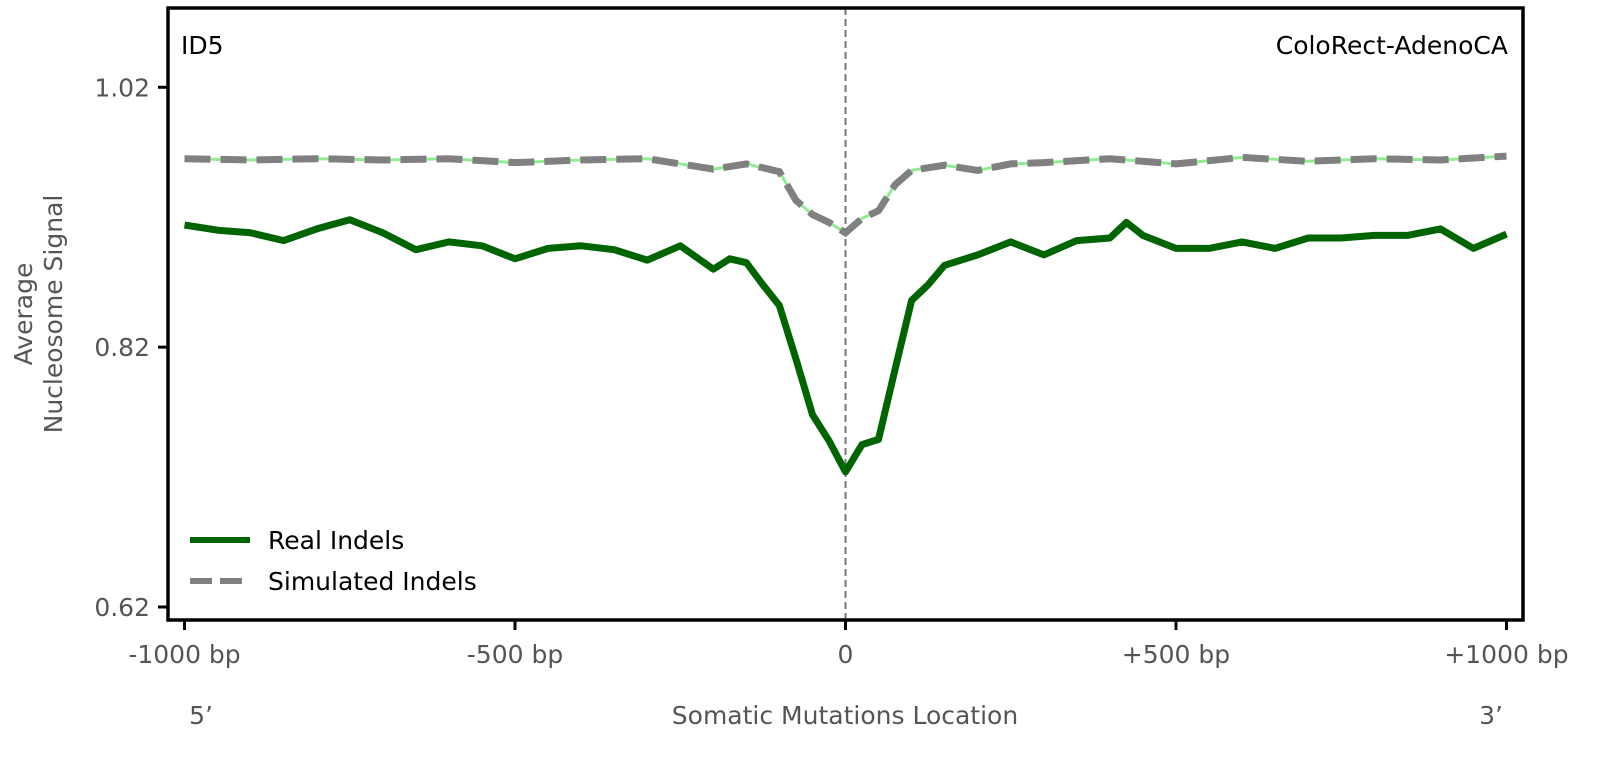 The height and width of the screenshot is (760, 1603). What do you see at coordinates (336, 540) in the screenshot?
I see `legend-label-real: Real Indels` at bounding box center [336, 540].